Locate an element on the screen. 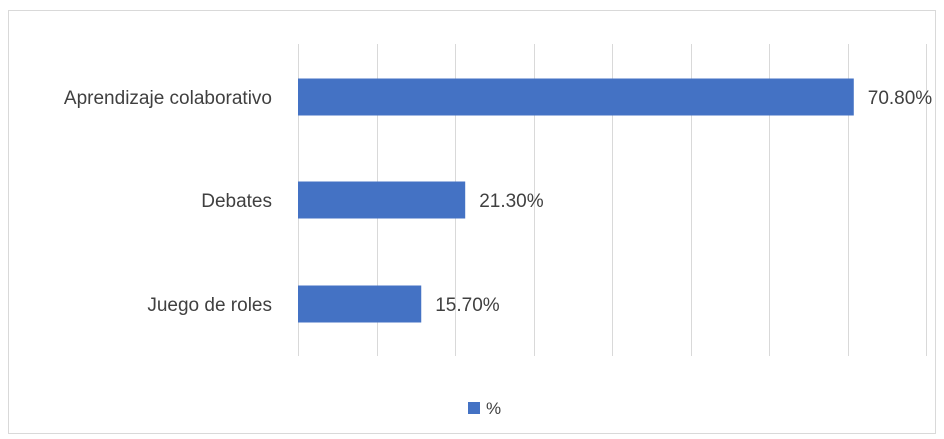 The height and width of the screenshot is (439, 944). category-label: Debates is located at coordinates (236, 201).